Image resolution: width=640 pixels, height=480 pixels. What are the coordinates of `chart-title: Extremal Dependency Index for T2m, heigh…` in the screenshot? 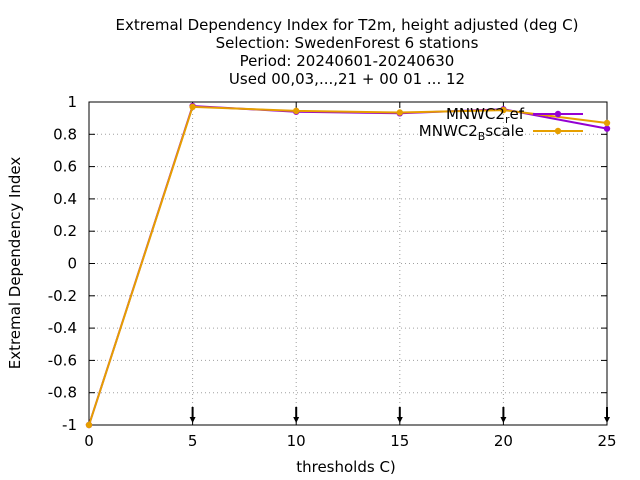 It's located at (347, 52).